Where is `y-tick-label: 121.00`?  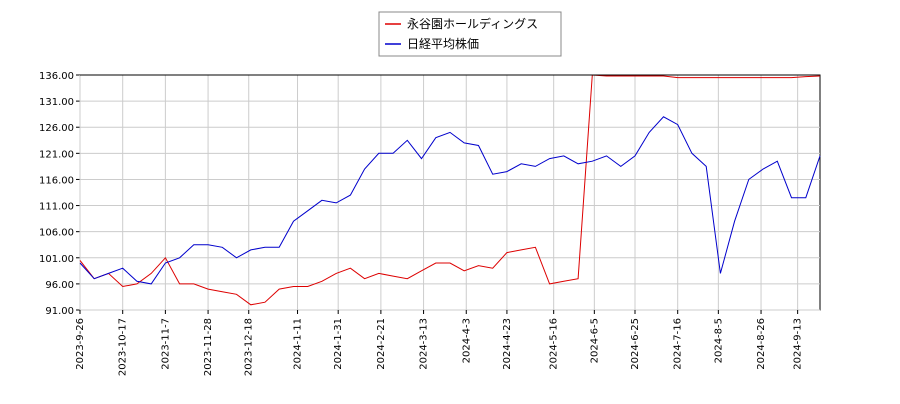
y-tick-label: 121.00 is located at coordinates (56, 154).